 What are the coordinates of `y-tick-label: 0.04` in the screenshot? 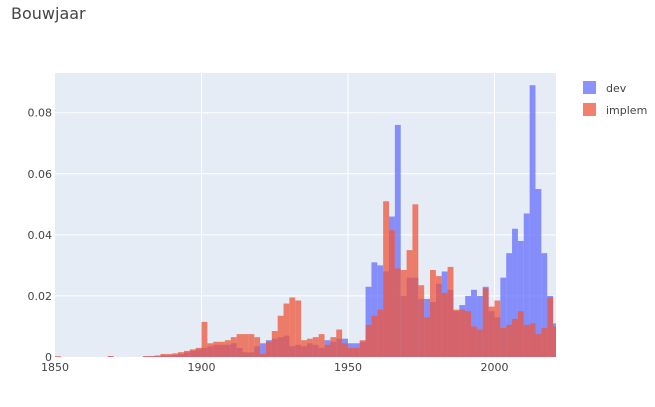 It's located at (40, 235).